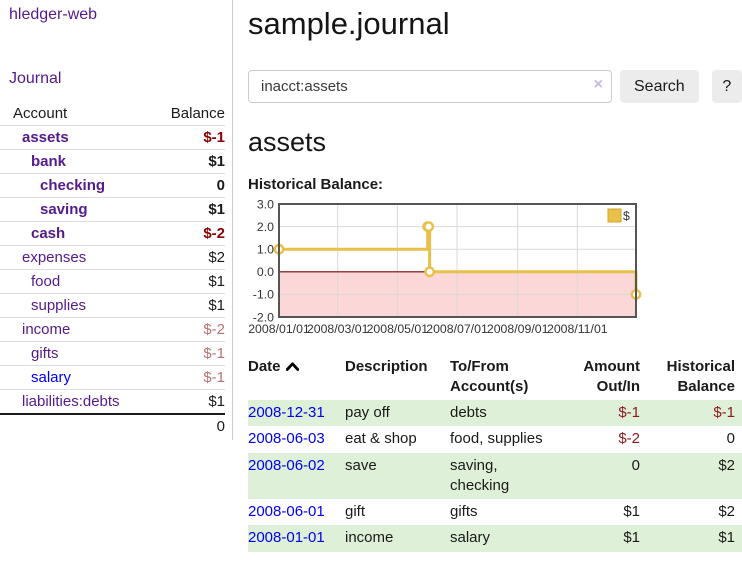 The height and width of the screenshot is (582, 742). Describe the element at coordinates (35, 78) in the screenshot. I see `sidebar-item-journal: Journal` at that location.